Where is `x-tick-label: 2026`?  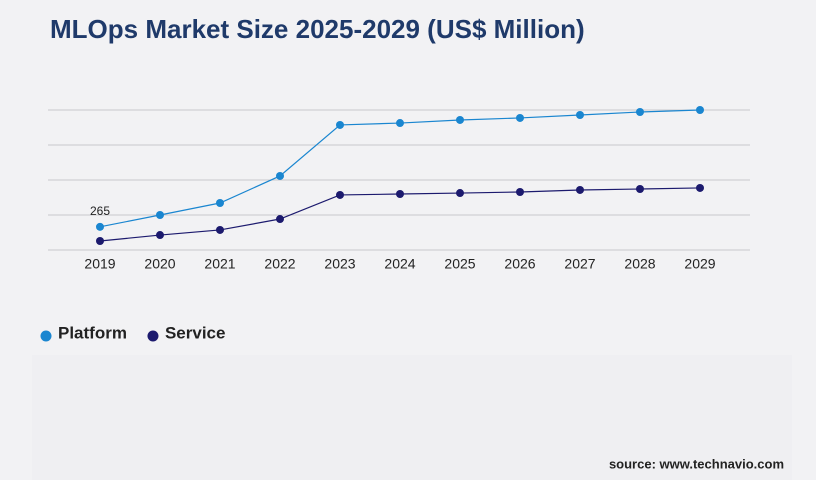 x-tick-label: 2026 is located at coordinates (519, 264).